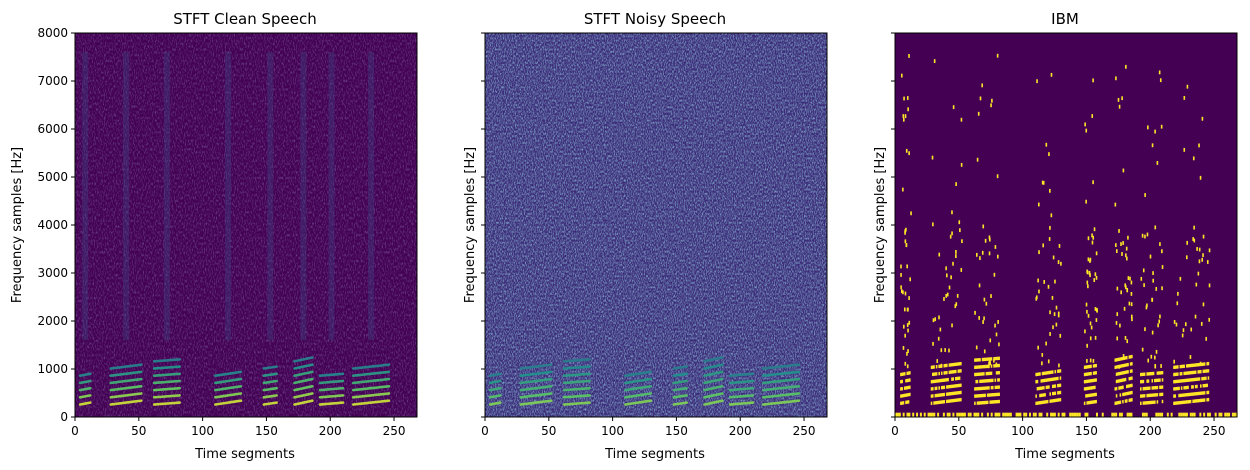 The width and height of the screenshot is (1250, 470). What do you see at coordinates (138, 431) in the screenshot?
I see `x-tick-label: 50` at bounding box center [138, 431].